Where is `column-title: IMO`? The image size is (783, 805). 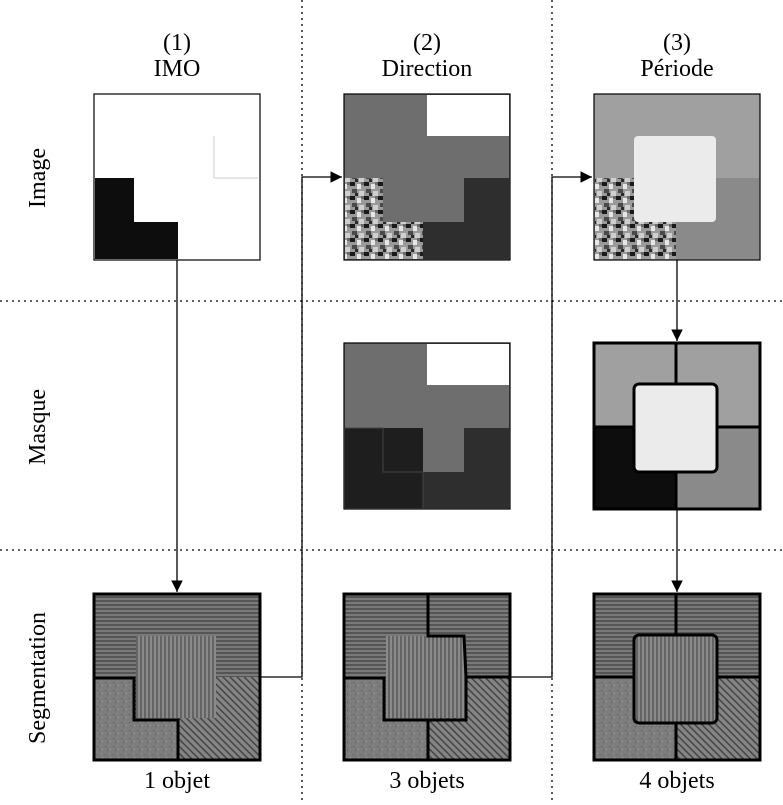
column-title: IMO is located at coordinates (177, 69).